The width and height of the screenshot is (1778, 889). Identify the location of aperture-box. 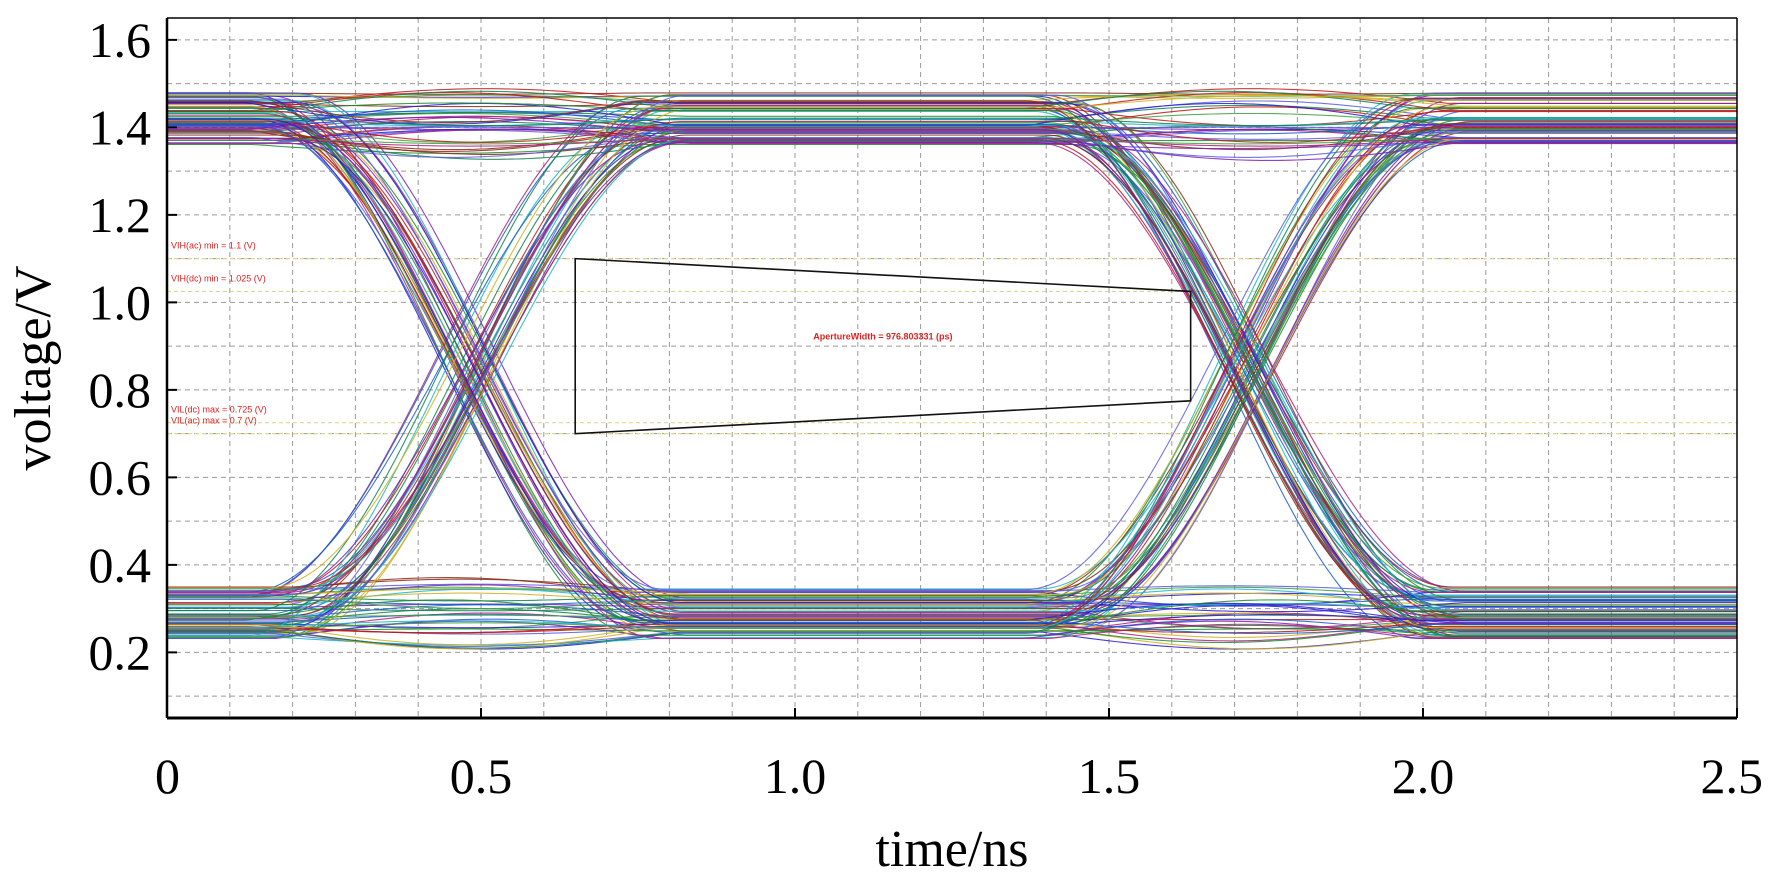
(883, 346).